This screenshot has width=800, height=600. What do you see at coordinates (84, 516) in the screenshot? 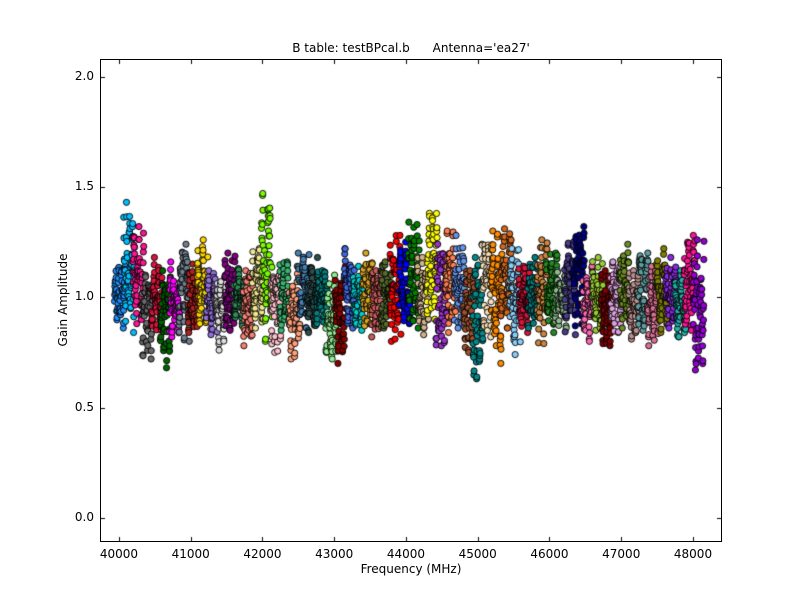
I see `y-tick-label: 0.0` at bounding box center [84, 516].